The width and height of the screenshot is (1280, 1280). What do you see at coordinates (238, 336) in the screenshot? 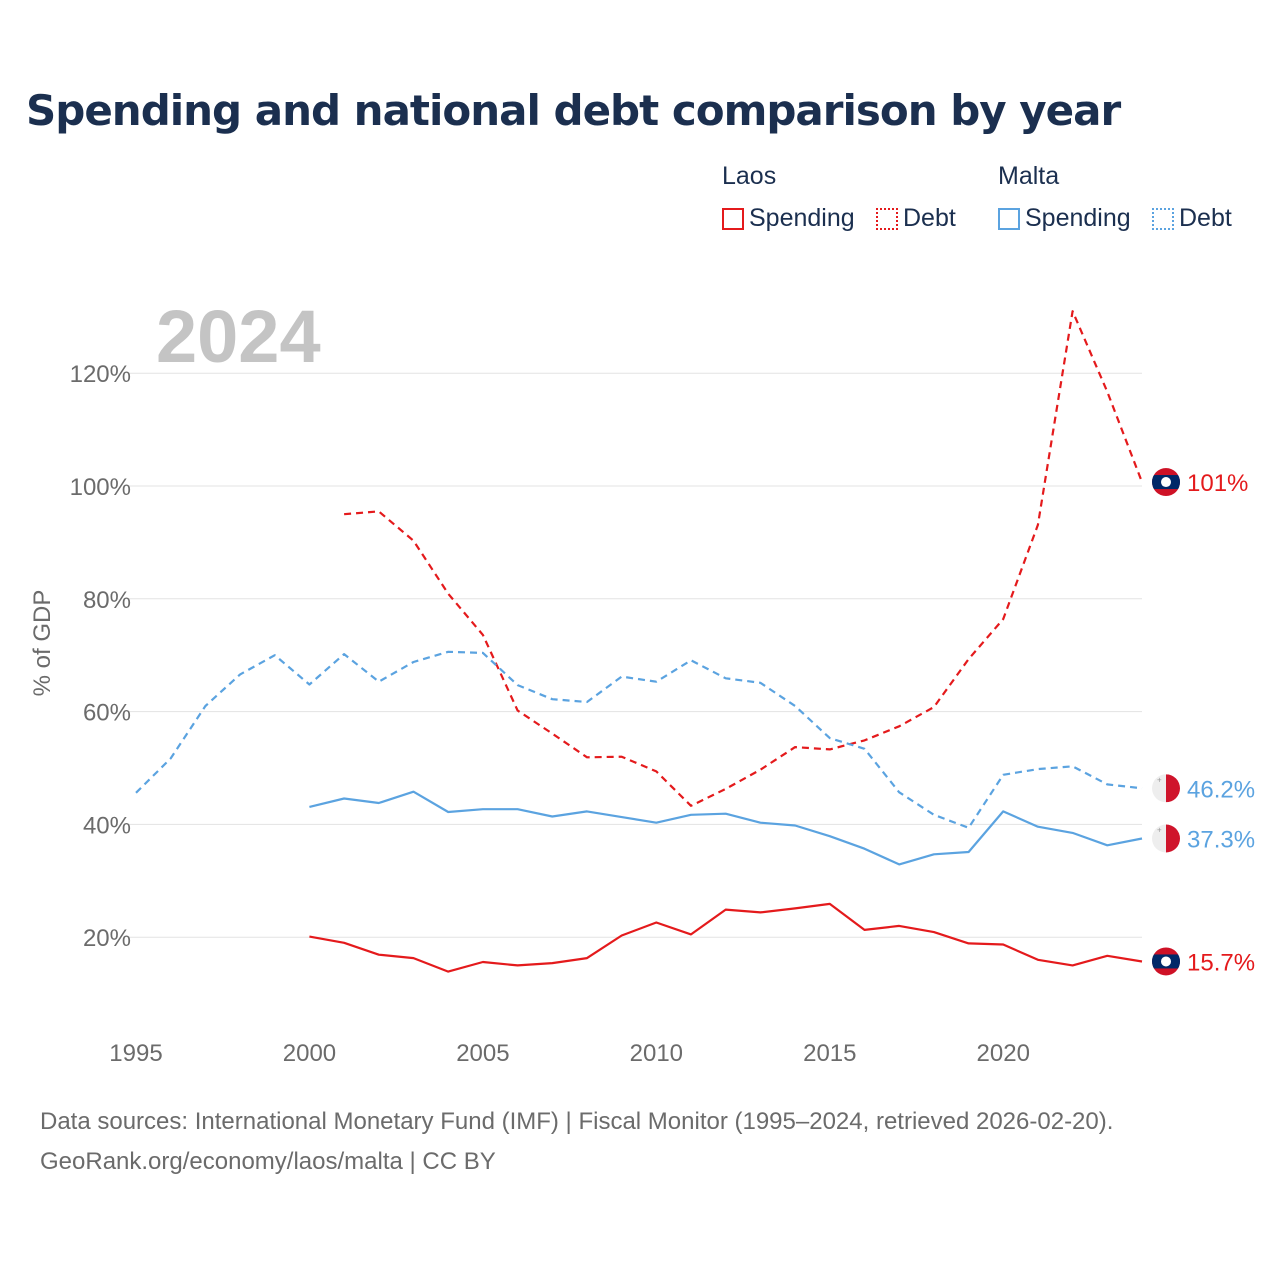
I see `year-watermark: 2024` at bounding box center [238, 336].